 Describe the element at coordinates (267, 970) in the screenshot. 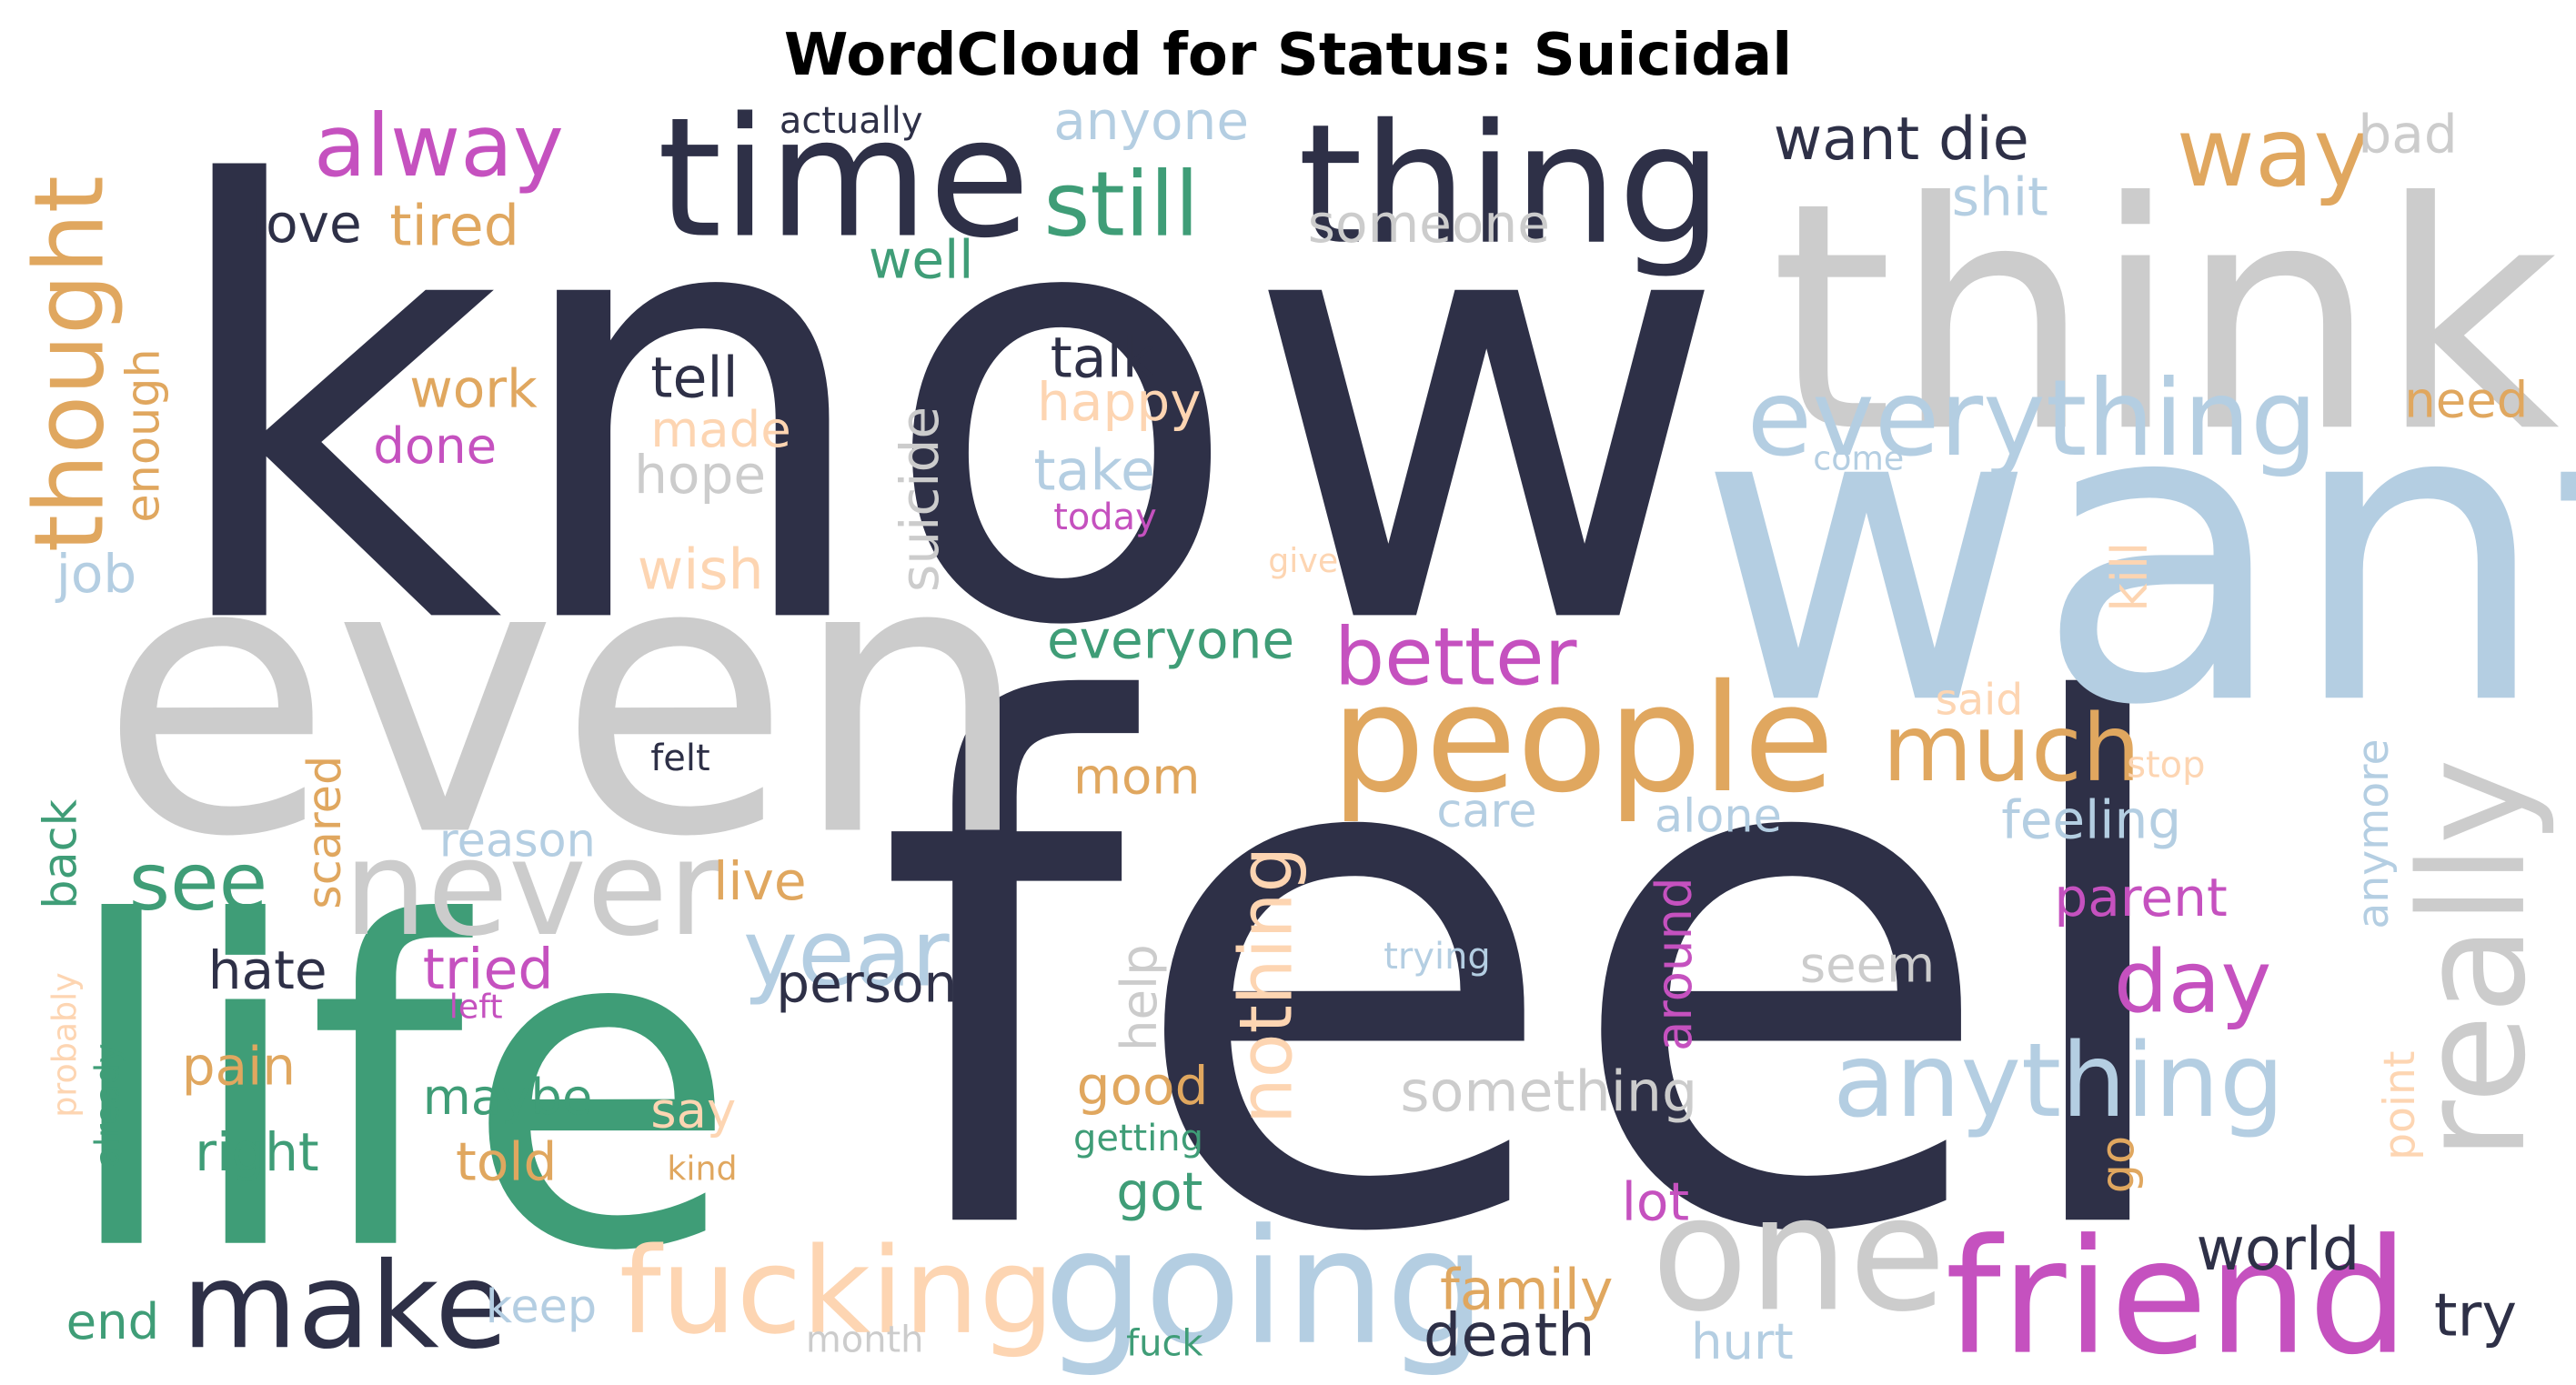

I see `word-hate: hate` at that location.